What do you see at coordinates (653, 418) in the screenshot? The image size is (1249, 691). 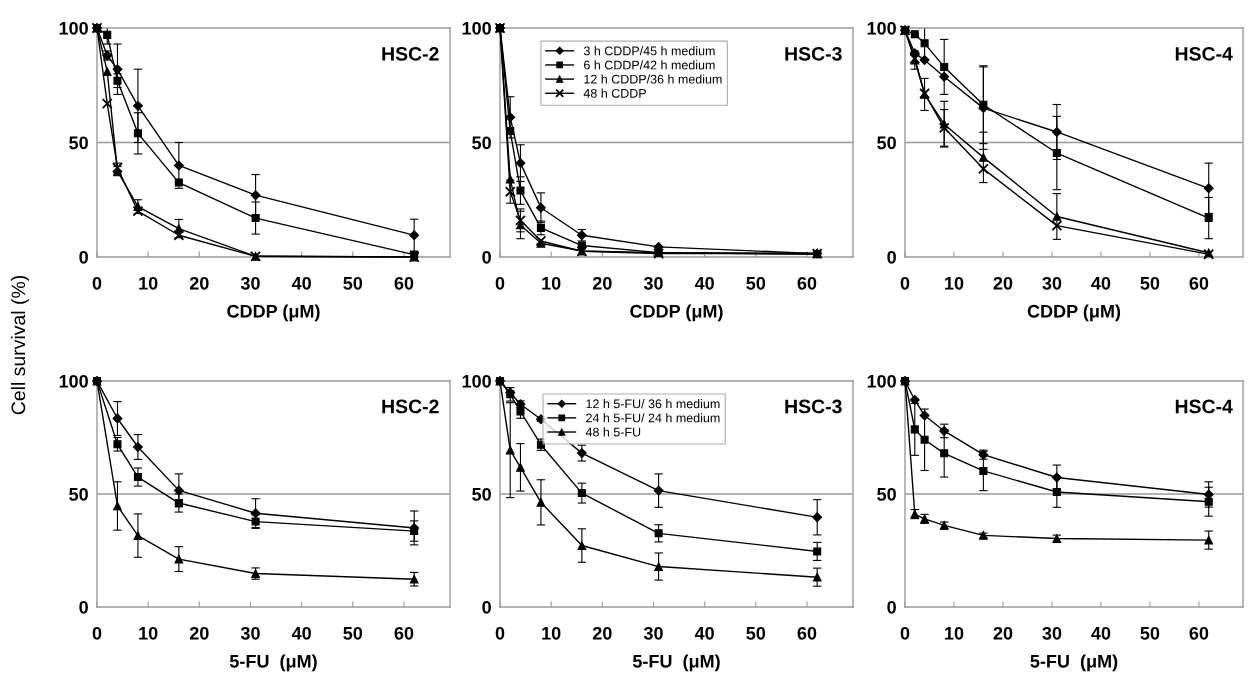 I see `legend-label: 24 h 5-FU/ 24 h medium` at bounding box center [653, 418].